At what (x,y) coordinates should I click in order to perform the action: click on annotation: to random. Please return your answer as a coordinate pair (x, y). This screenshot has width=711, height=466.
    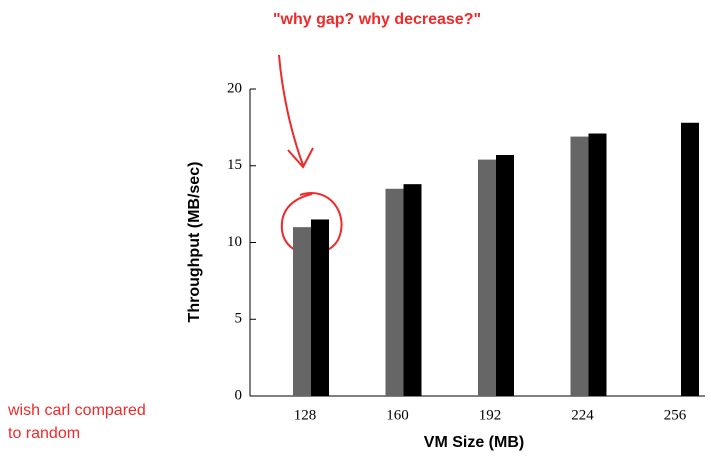
    Looking at the image, I should click on (44, 433).